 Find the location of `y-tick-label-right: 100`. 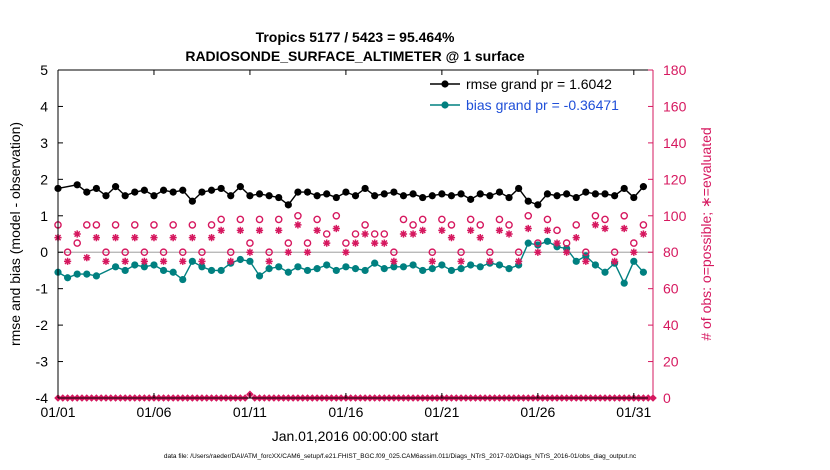

y-tick-label-right: 100 is located at coordinates (675, 216).